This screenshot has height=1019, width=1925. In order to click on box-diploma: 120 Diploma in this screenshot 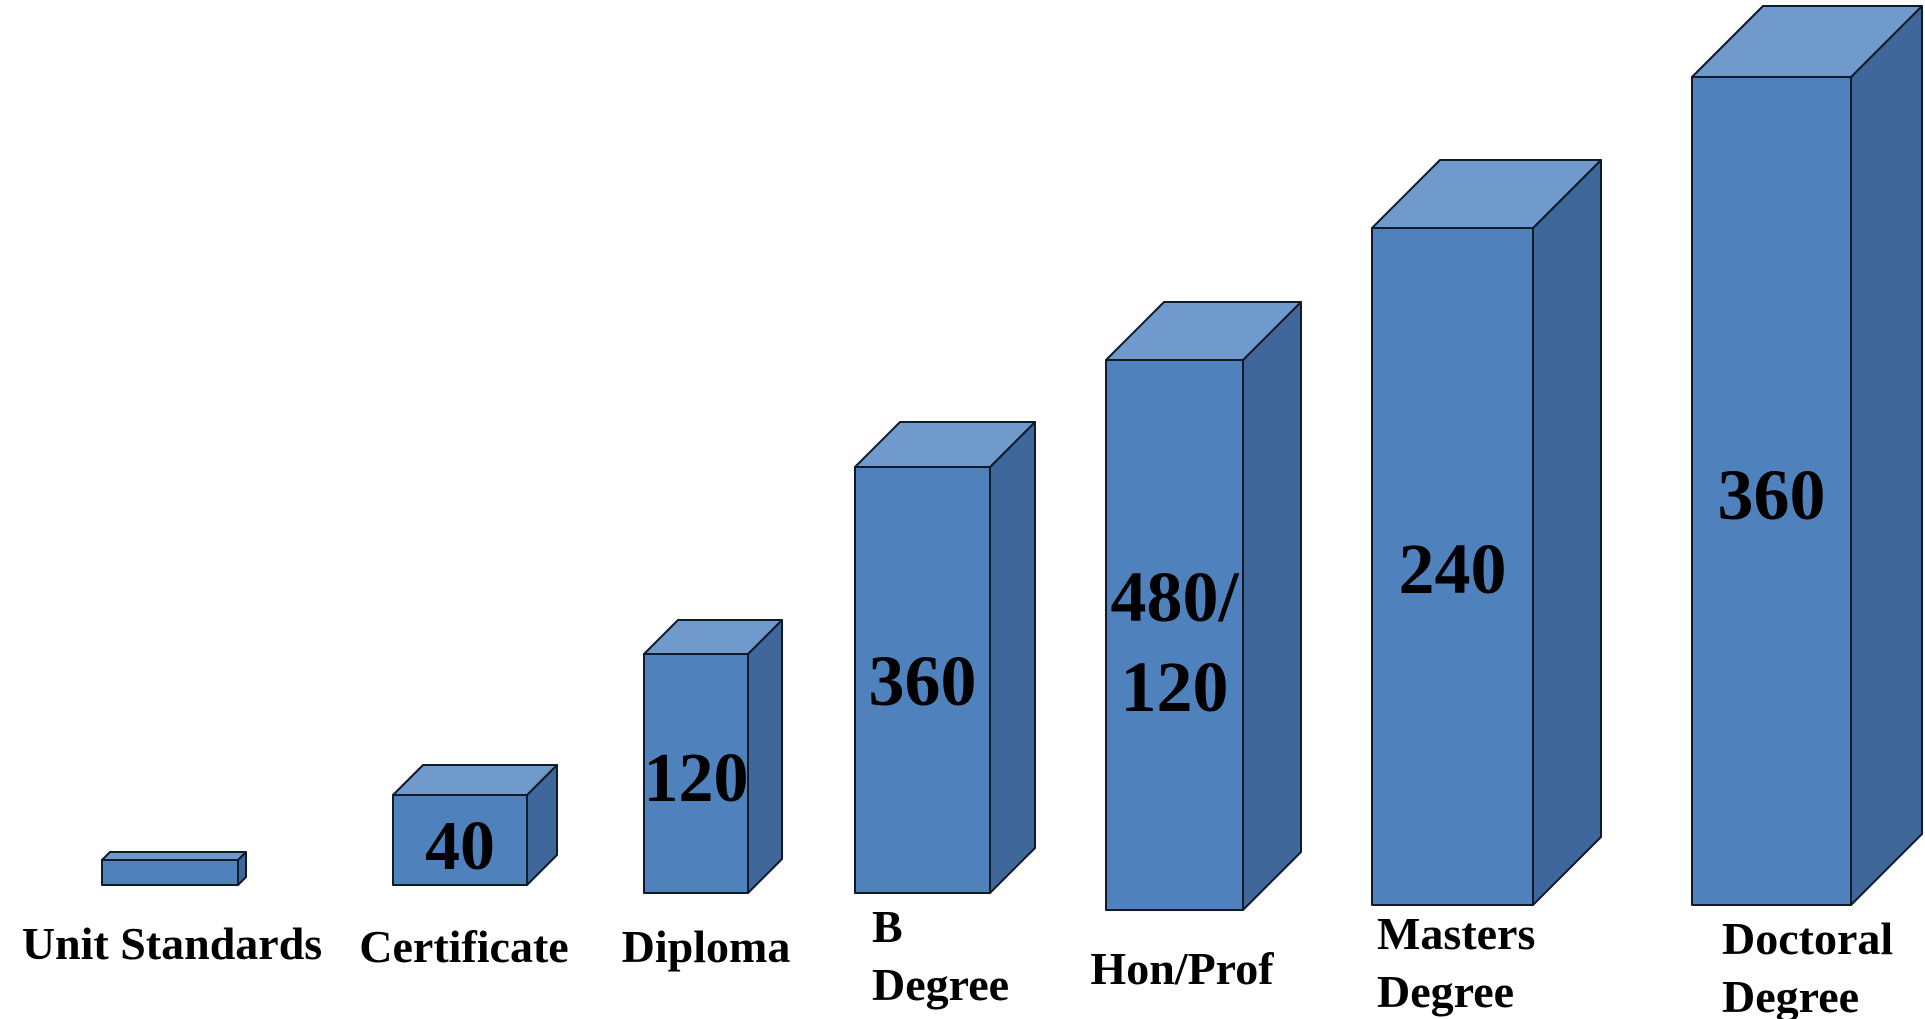, I will do `click(706, 795)`.